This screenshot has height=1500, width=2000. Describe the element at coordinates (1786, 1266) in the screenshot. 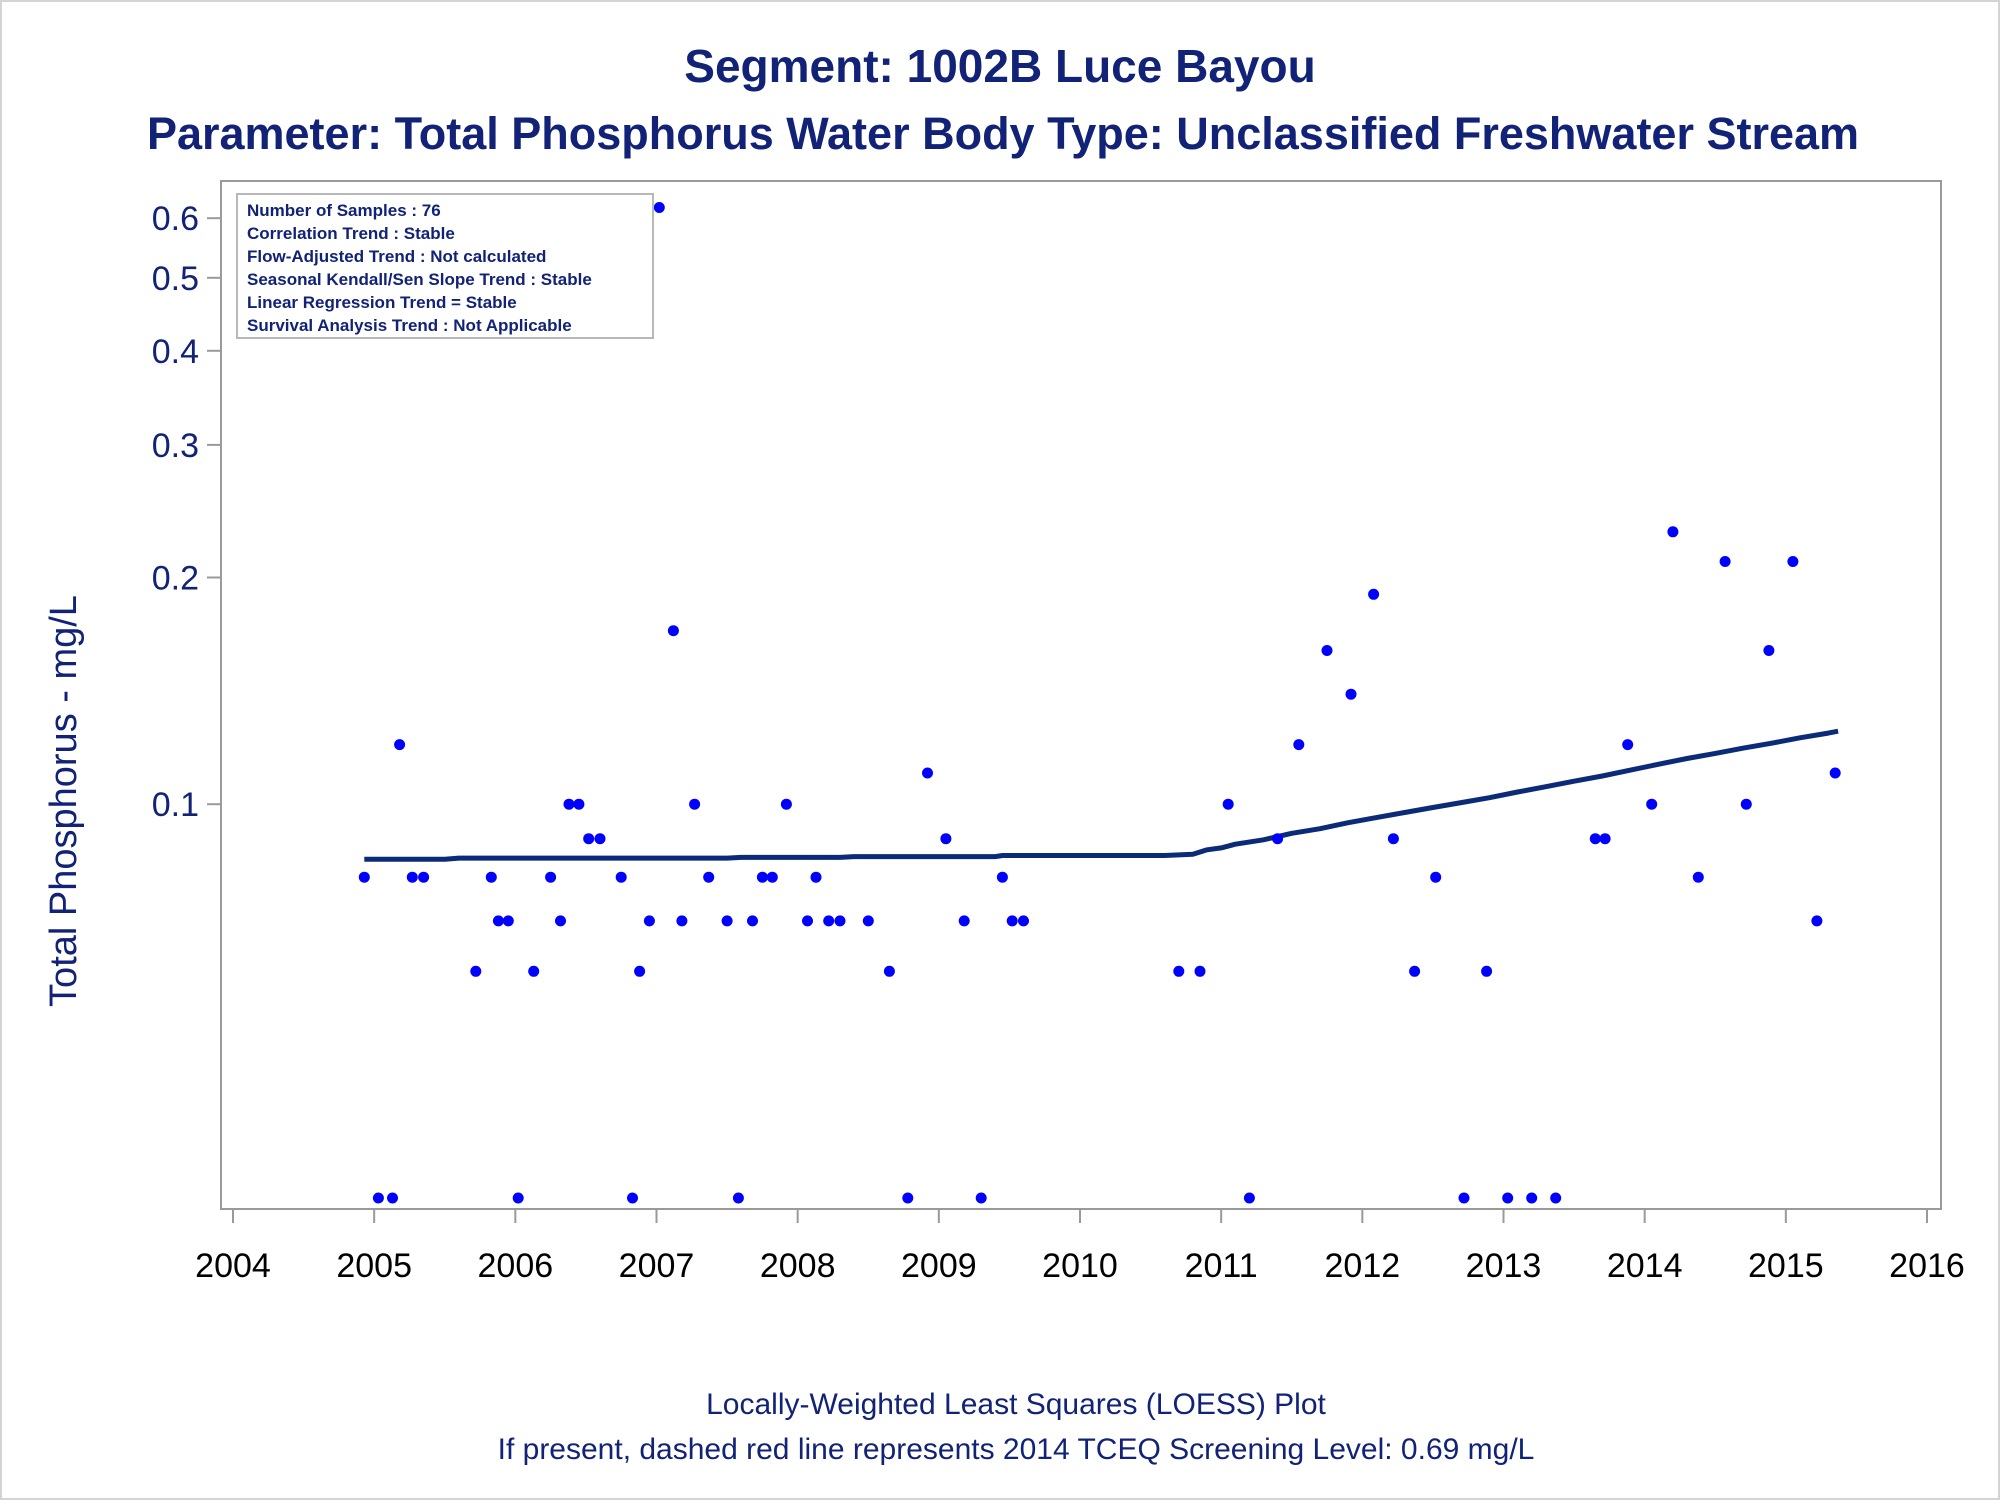

I see `x-tick-label: 2015` at that location.